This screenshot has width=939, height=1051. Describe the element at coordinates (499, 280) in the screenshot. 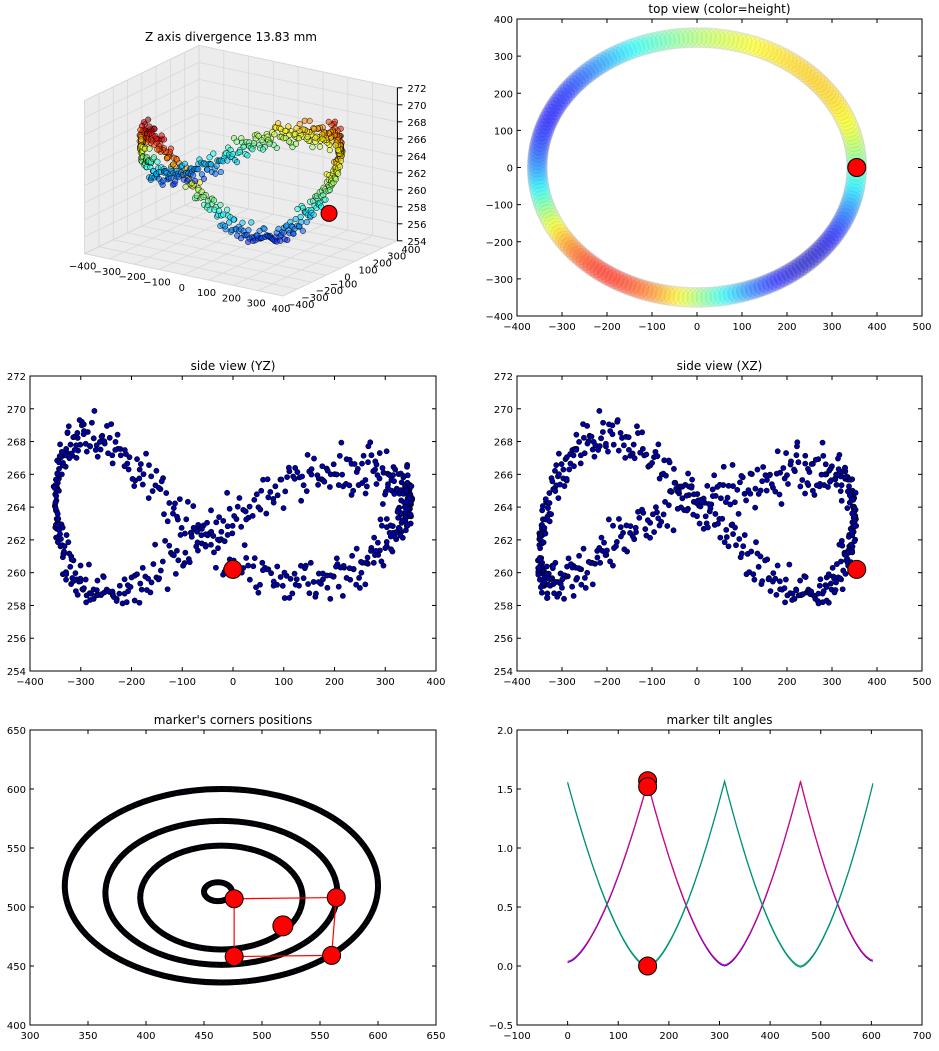

I see `y-tick-label: −300` at that location.